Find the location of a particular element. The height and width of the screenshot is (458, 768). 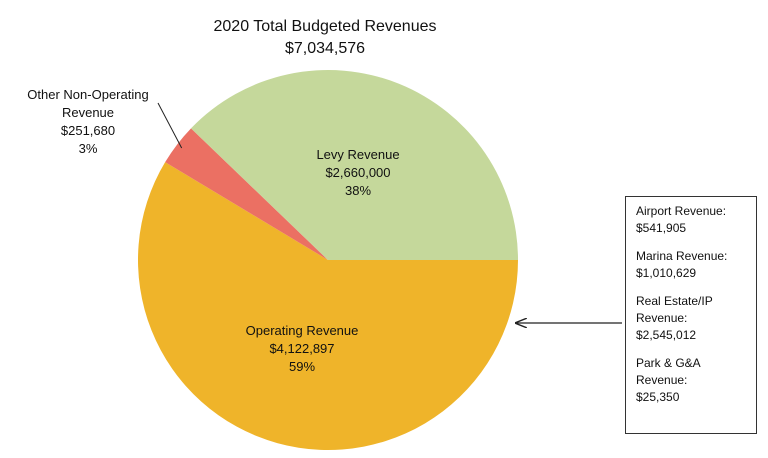

slice-label: Levy Revenue $2,660,000 38% is located at coordinates (358, 173).